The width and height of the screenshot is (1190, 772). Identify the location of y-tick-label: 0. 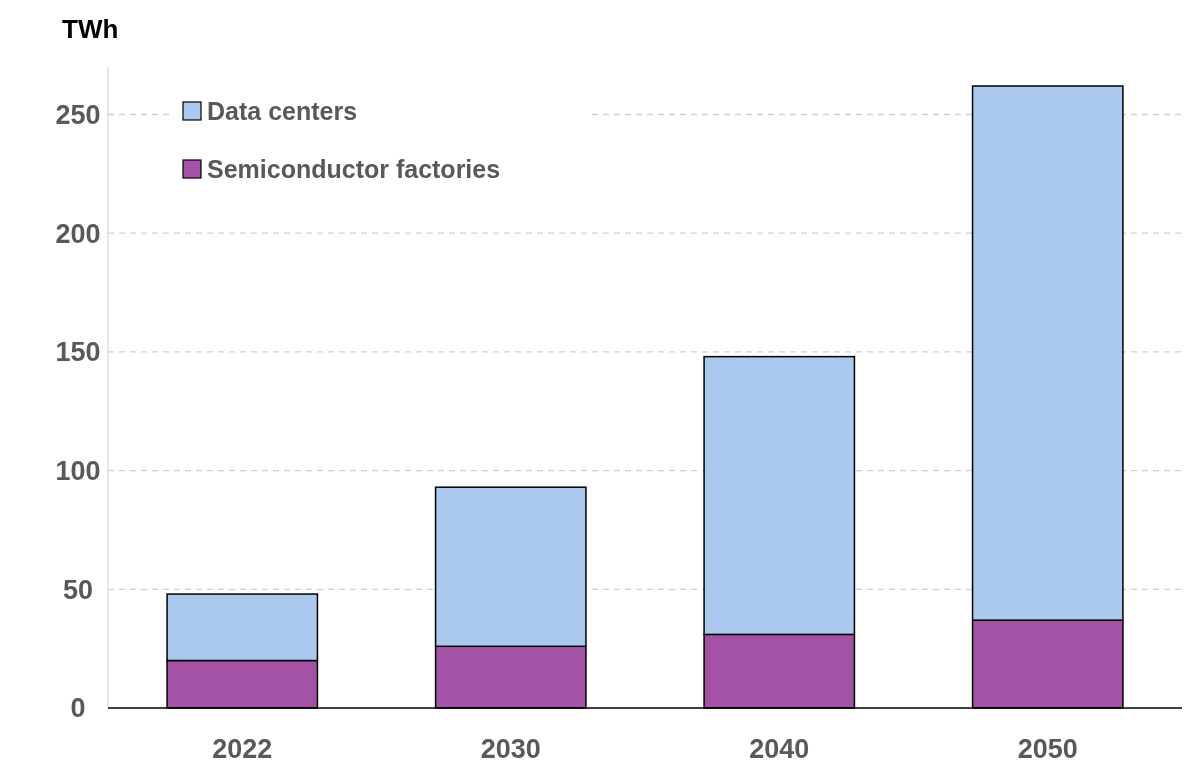
(78, 708).